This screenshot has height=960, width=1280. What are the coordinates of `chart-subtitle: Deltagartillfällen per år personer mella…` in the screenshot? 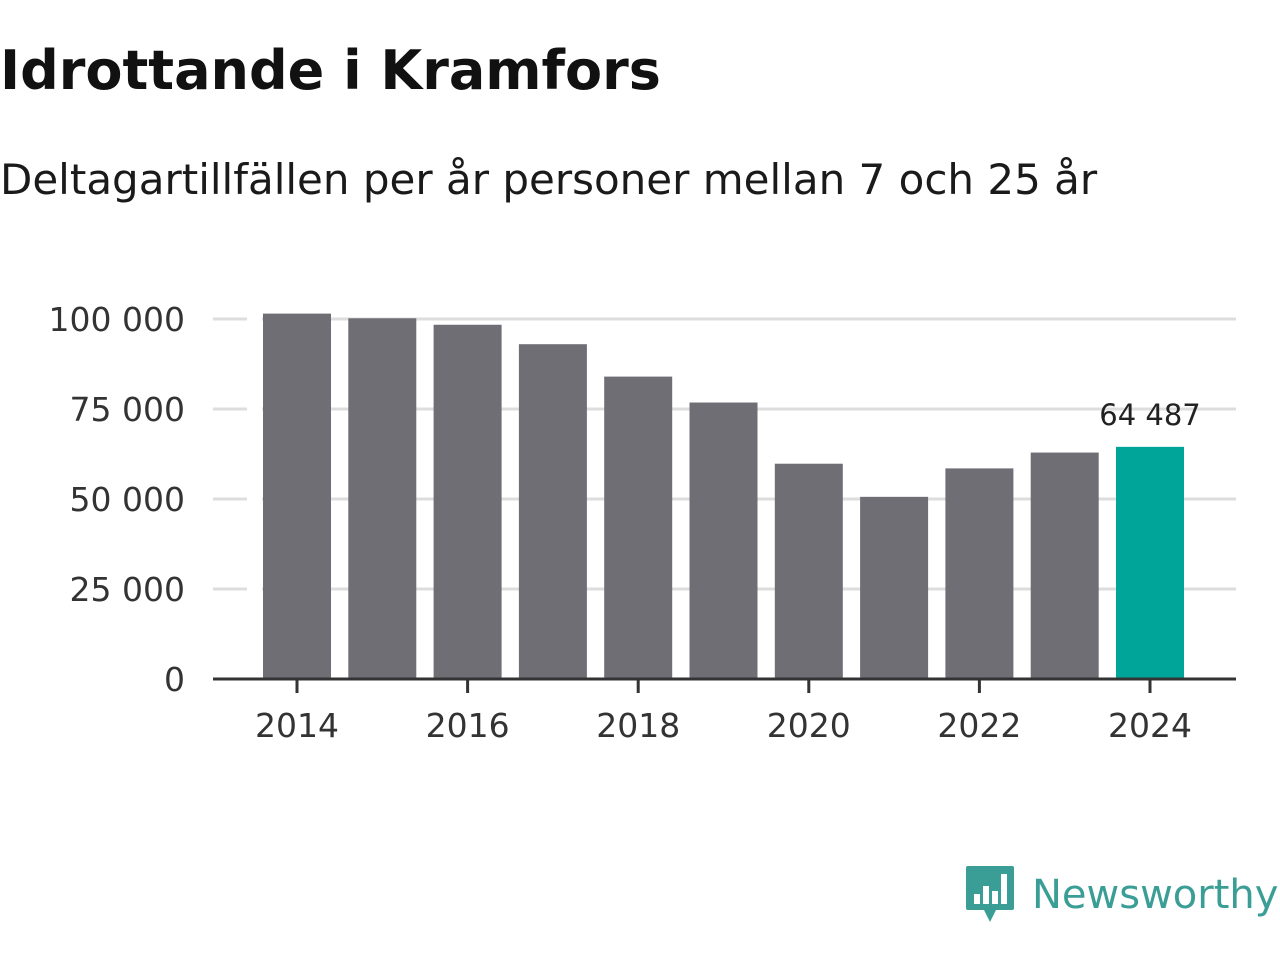 It's located at (549, 179).